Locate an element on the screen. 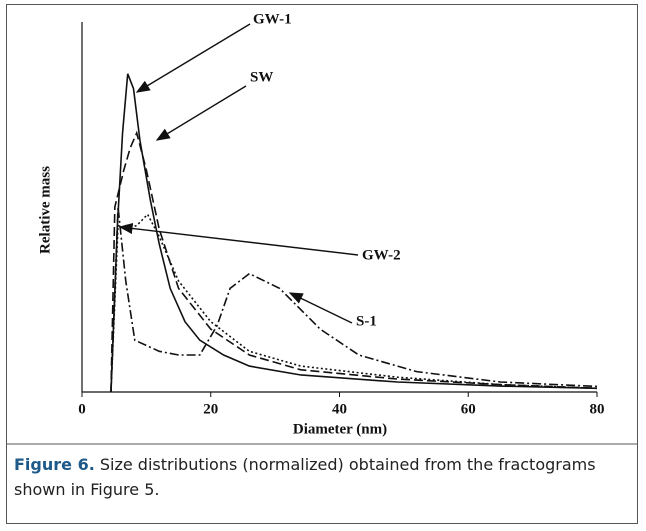  x-tick-label: 0 is located at coordinates (82, 409).